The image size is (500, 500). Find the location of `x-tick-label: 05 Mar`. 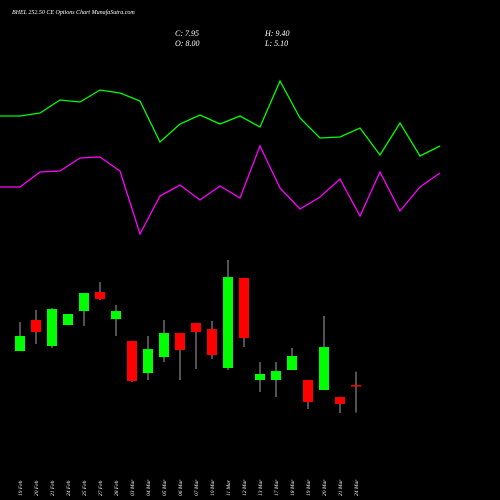

x-tick-label: 05 Mar is located at coordinates (165, 487).